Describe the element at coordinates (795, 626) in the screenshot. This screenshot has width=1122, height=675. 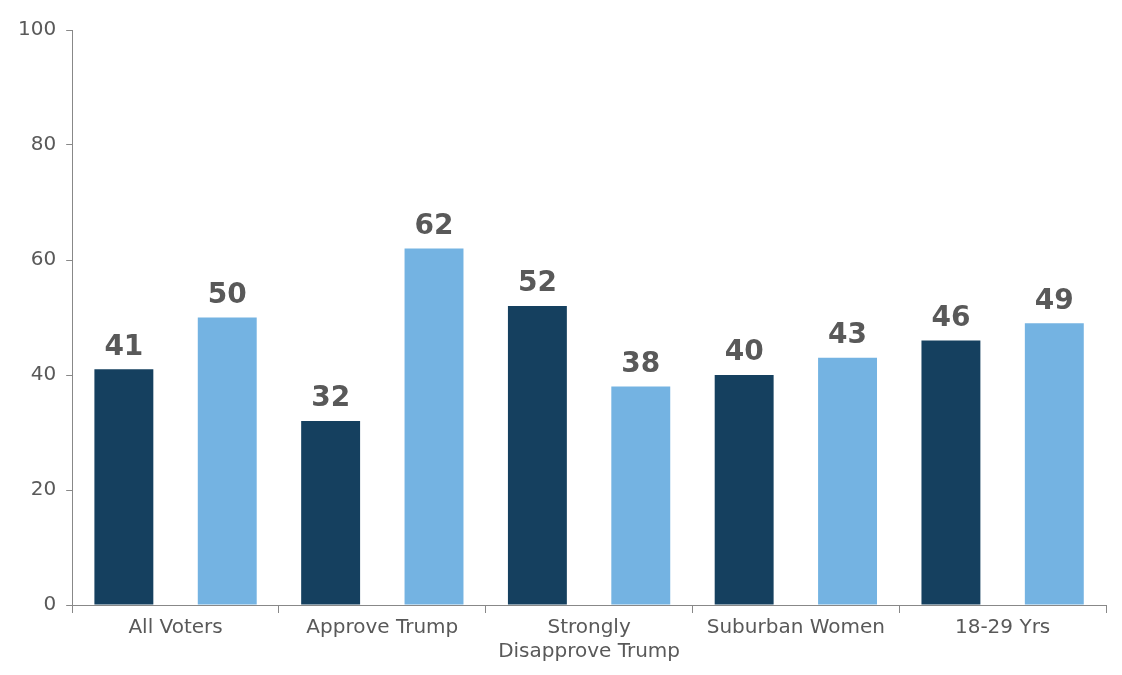
I see `x-tick-label: Suburban Women` at that location.